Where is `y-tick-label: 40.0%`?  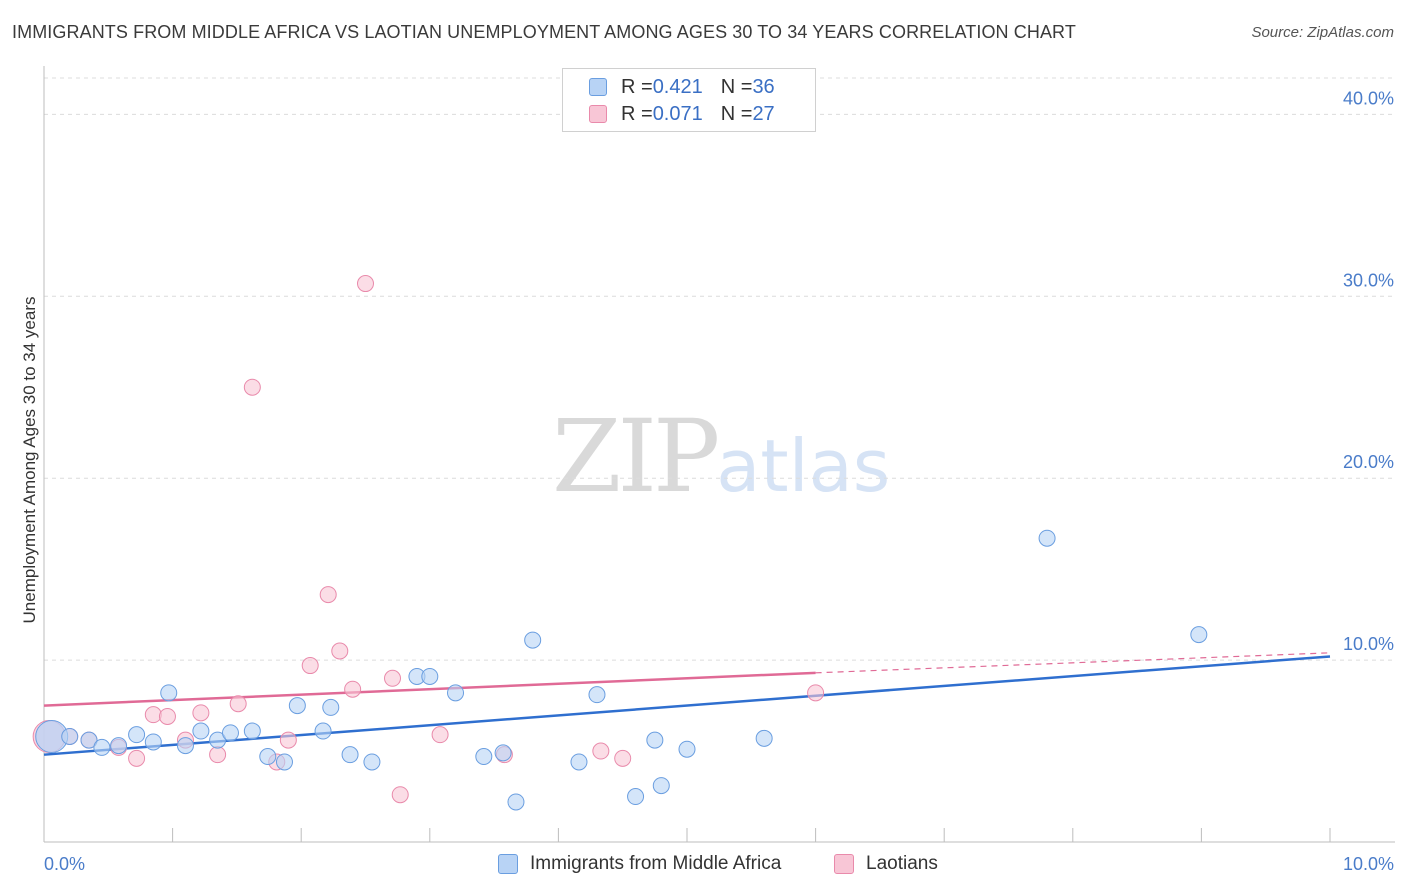
y-tick-label: 40.0% is located at coordinates (1368, 98).